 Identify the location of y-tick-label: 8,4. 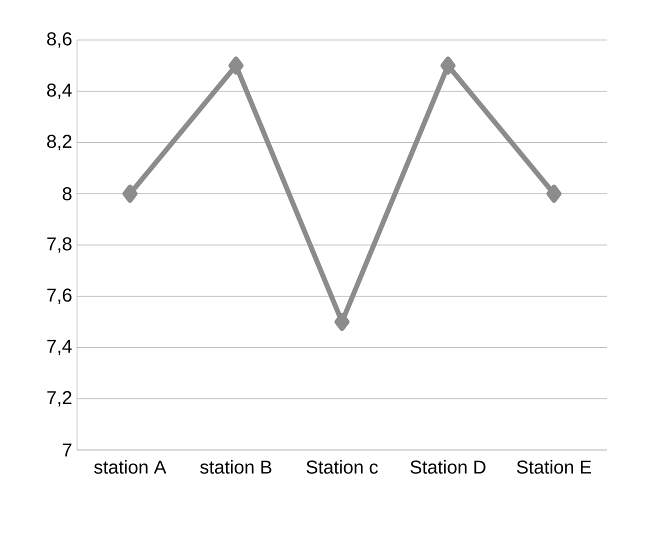
(59, 91).